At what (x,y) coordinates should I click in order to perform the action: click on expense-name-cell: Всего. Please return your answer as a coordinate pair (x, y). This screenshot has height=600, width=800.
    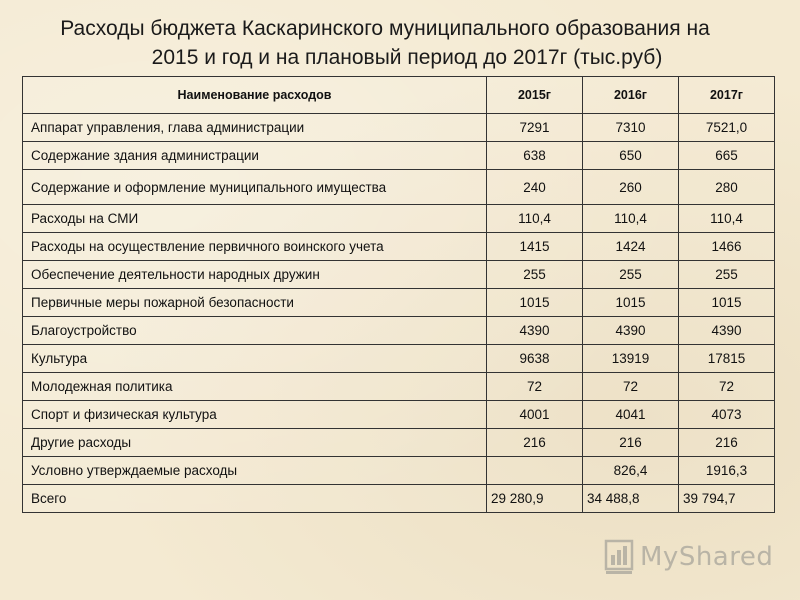
    Looking at the image, I should click on (254, 498).